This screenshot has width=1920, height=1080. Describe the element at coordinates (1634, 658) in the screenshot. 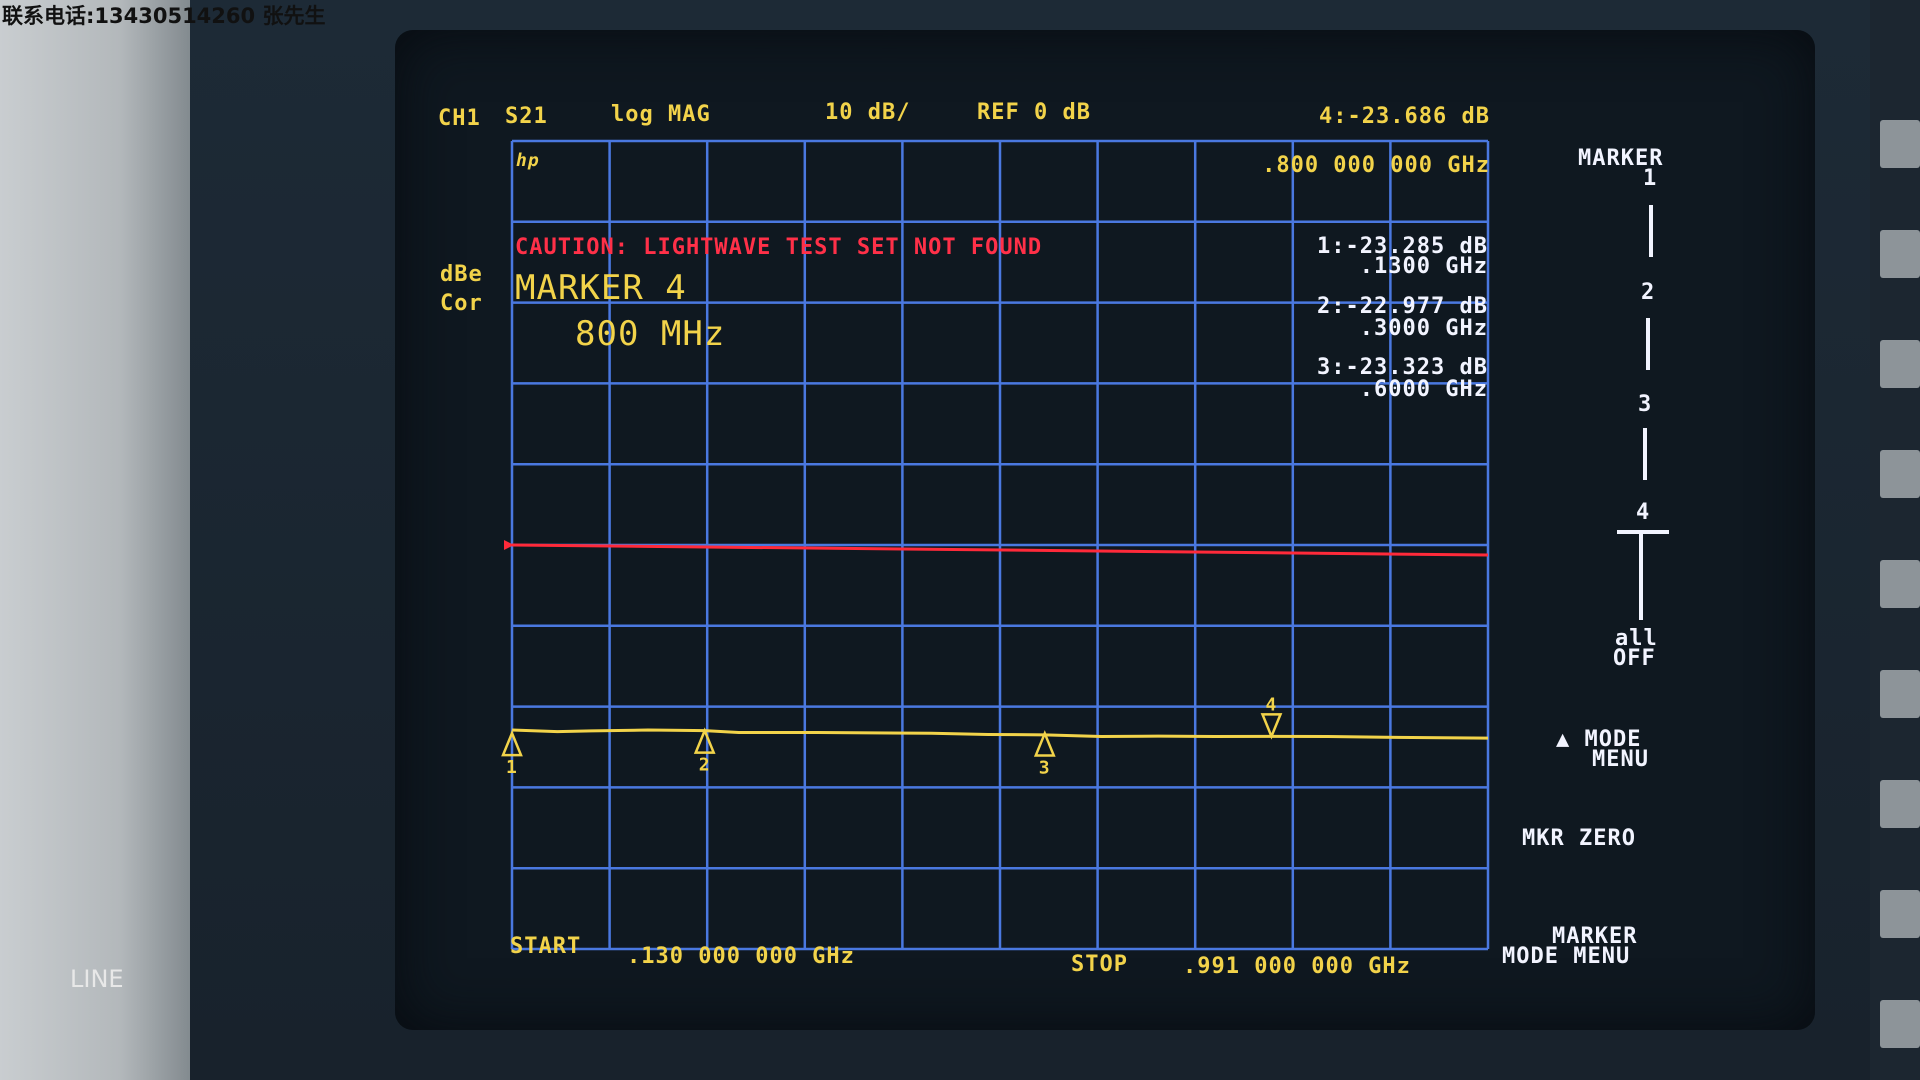

I see `softkey-all-off-label: OFF` at that location.